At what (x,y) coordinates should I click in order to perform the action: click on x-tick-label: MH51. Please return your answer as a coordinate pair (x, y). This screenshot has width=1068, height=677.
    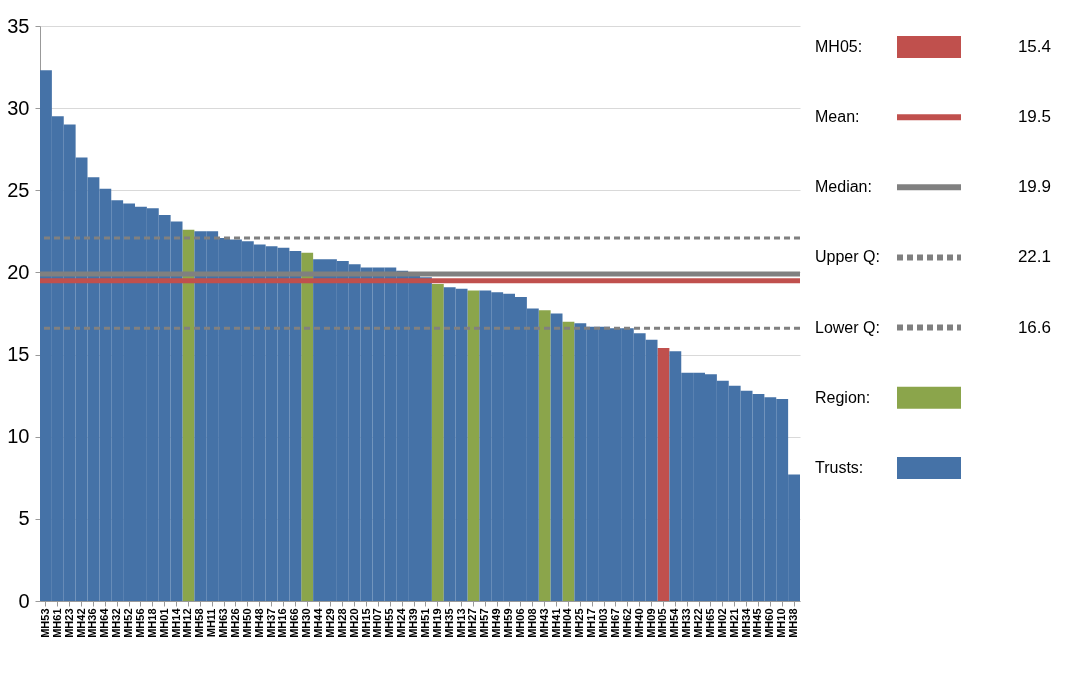
    Looking at the image, I should click on (424, 623).